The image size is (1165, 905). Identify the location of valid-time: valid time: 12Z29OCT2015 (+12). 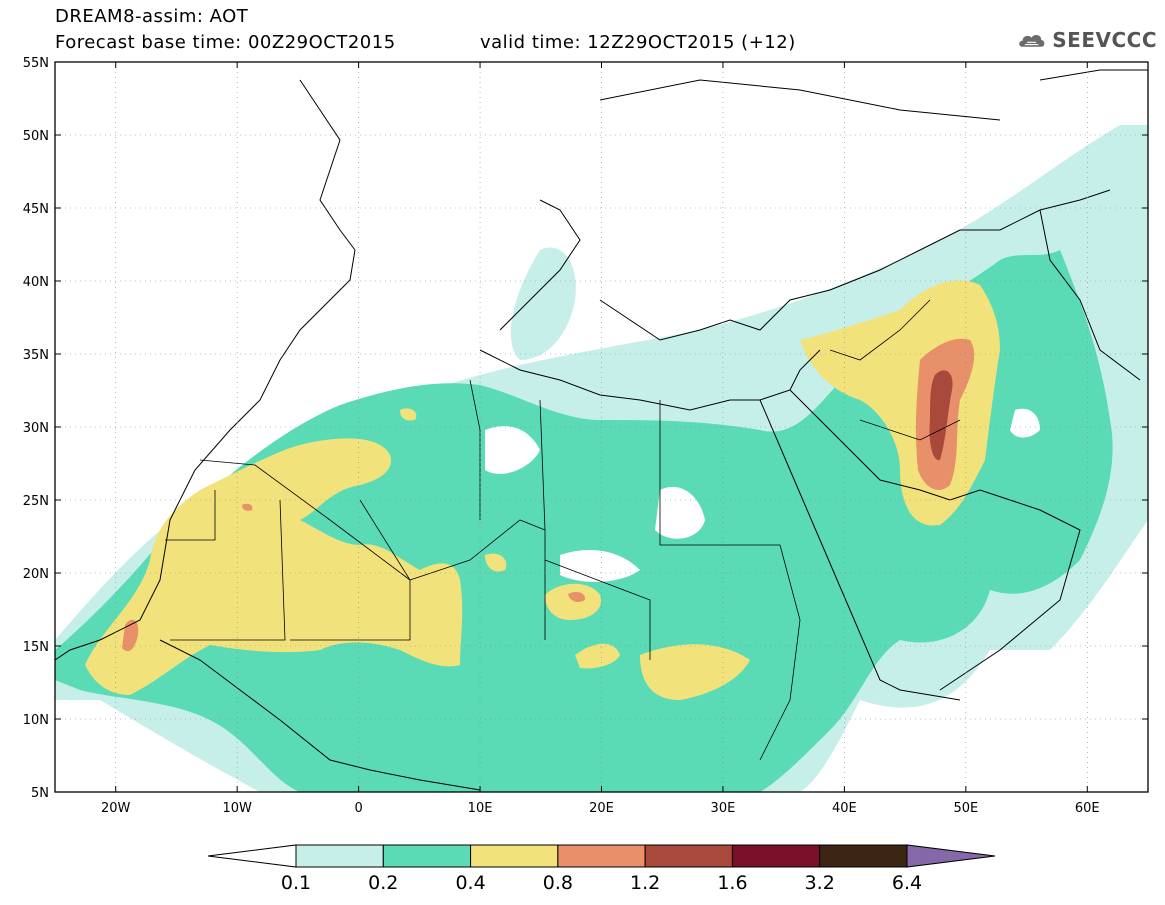
(638, 42).